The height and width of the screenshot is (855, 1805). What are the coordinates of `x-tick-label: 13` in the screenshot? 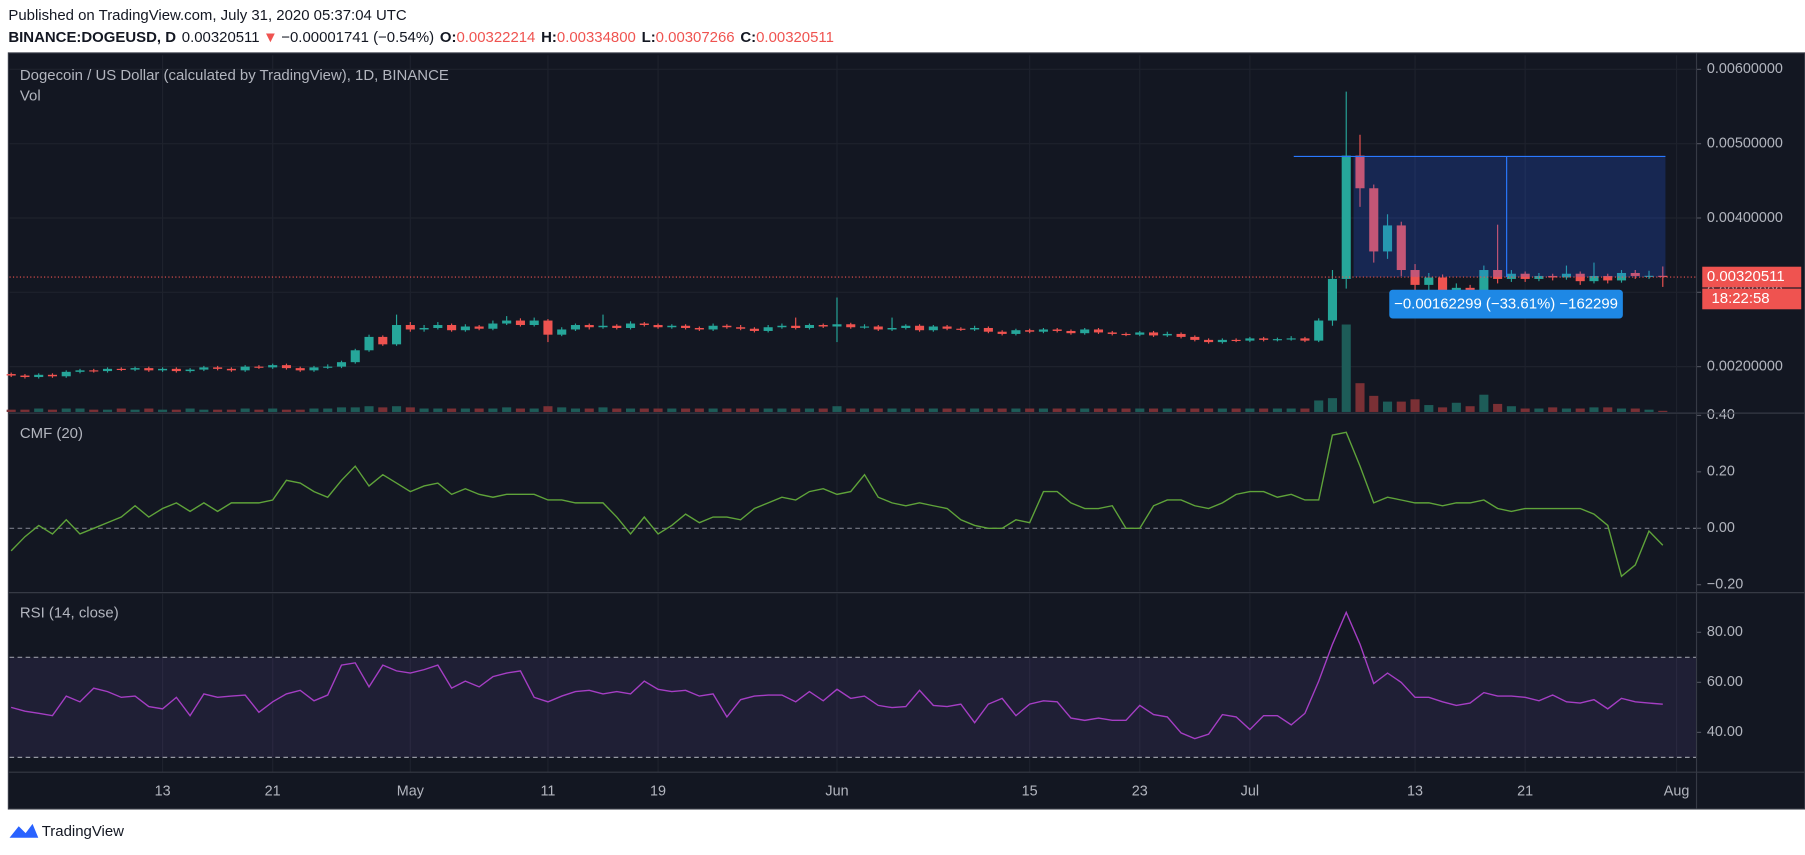 It's located at (163, 792).